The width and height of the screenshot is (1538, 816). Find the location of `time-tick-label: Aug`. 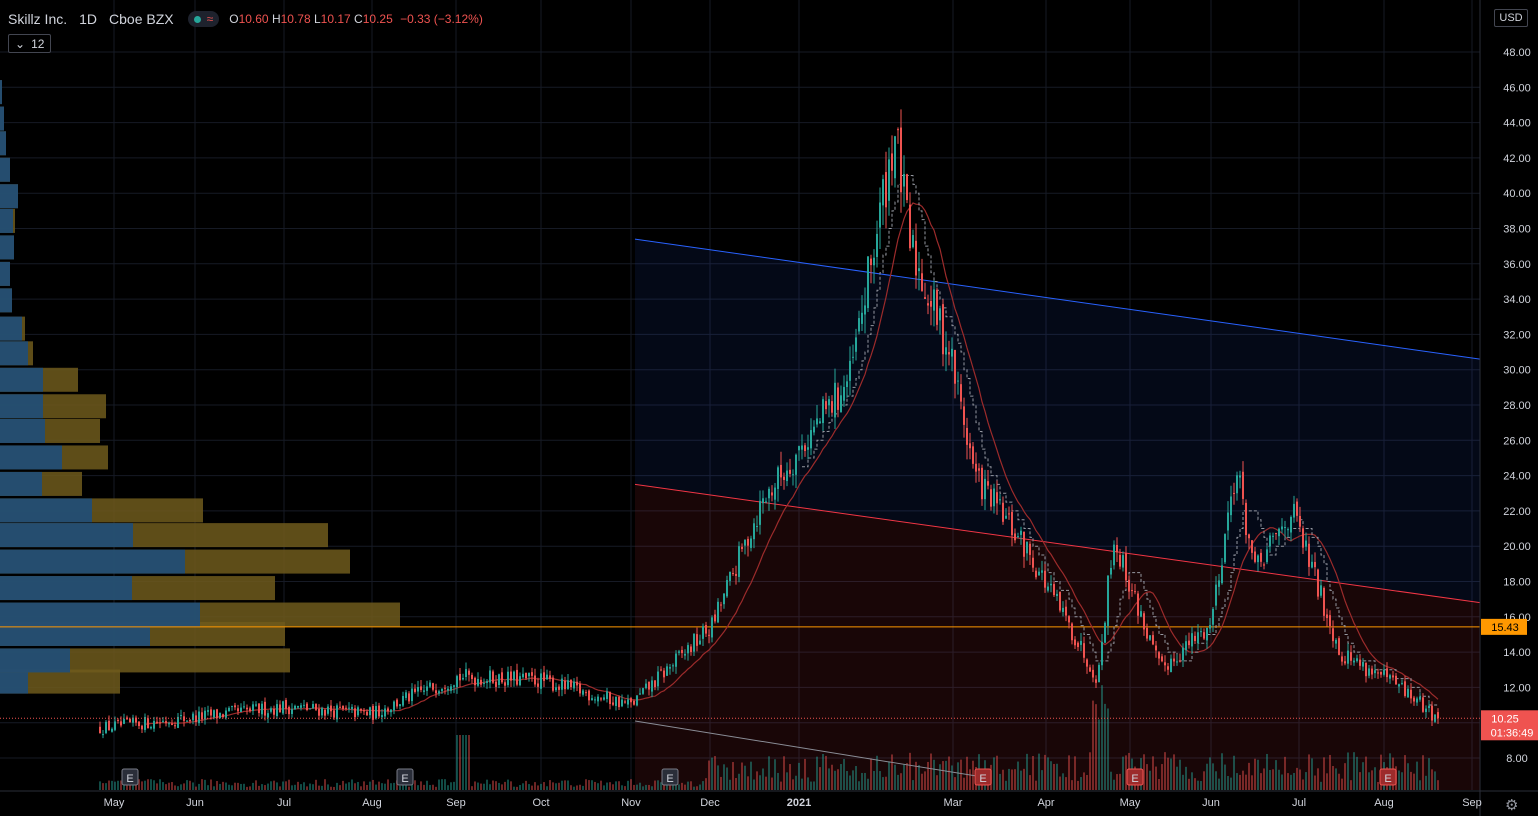

time-tick-label: Aug is located at coordinates (372, 803).